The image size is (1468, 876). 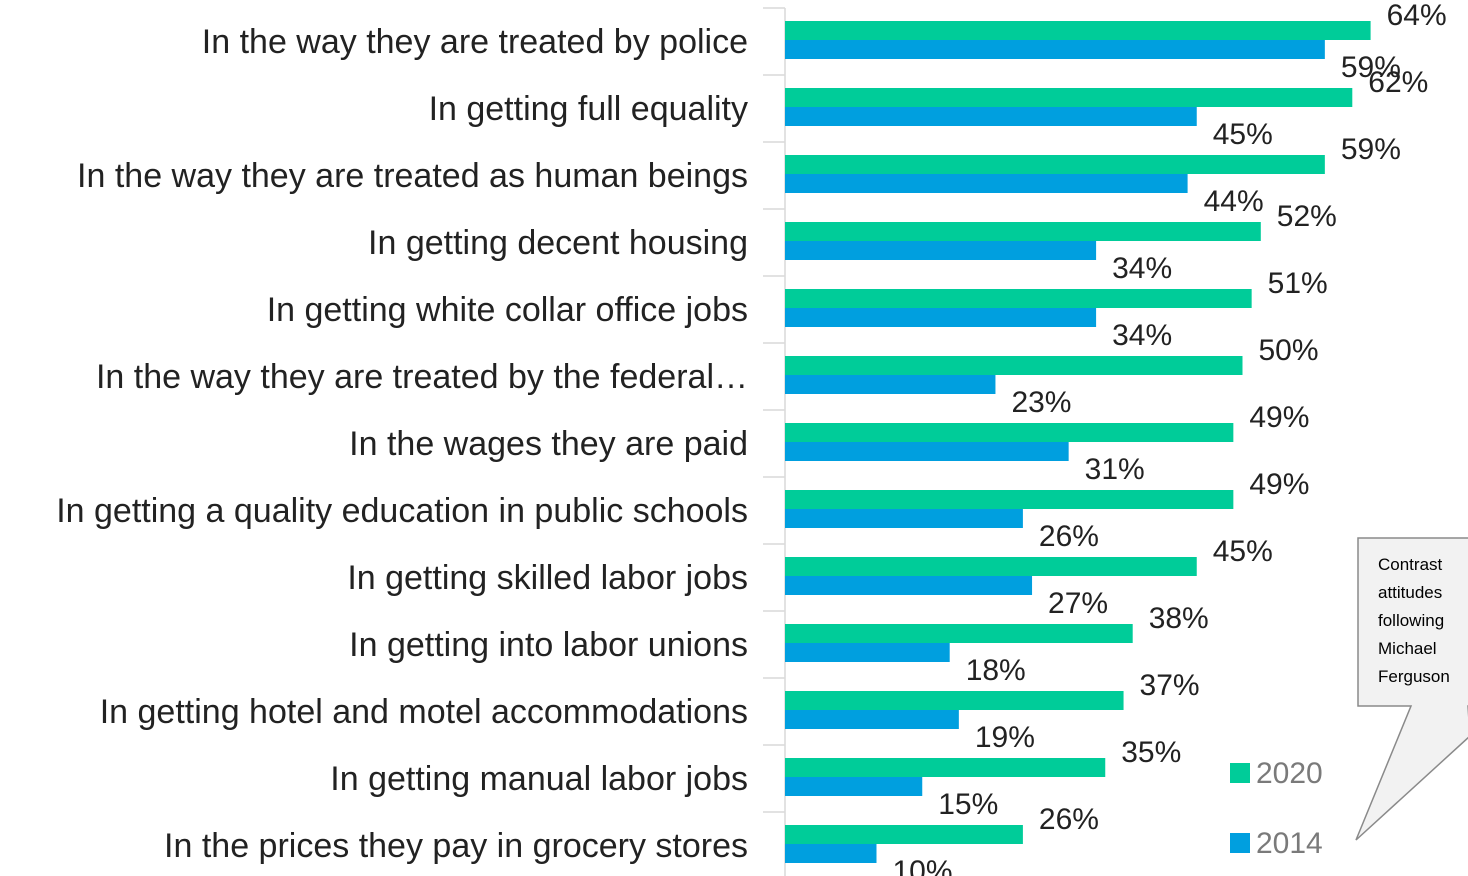 What do you see at coordinates (1410, 564) in the screenshot?
I see `callout-line-1: Contrast` at bounding box center [1410, 564].